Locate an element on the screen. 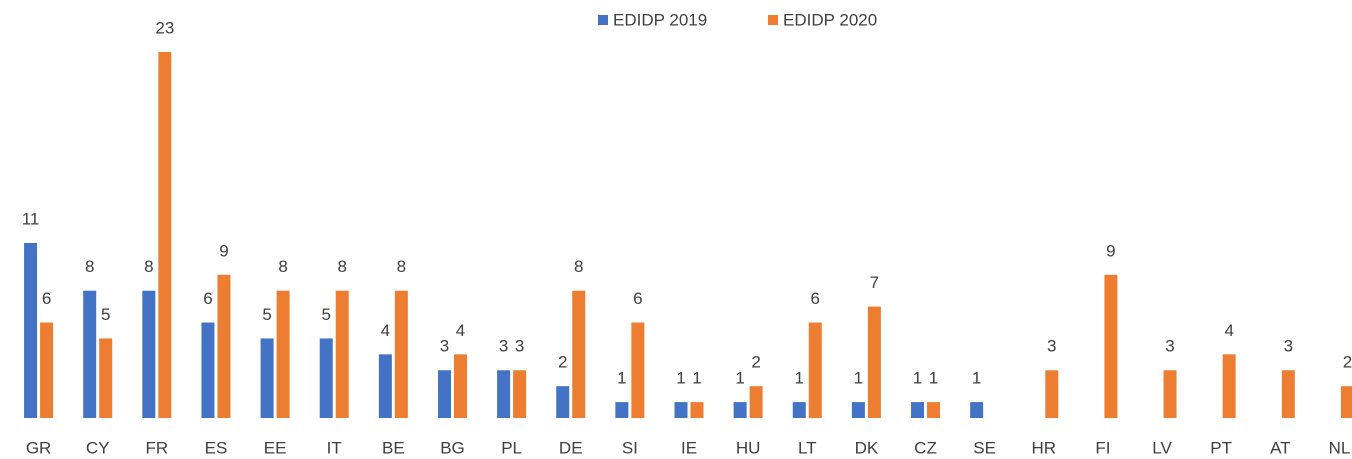  x-tick-label: PL is located at coordinates (511, 447).